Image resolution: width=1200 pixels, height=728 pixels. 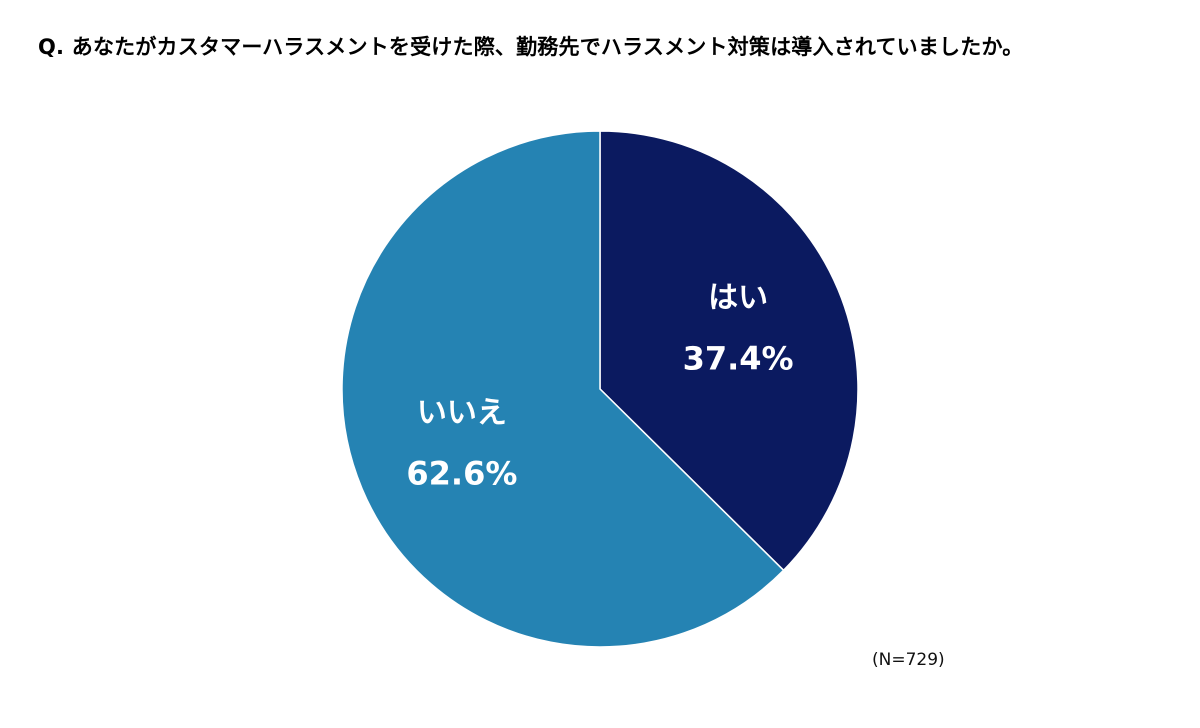 What do you see at coordinates (738, 297) in the screenshot?
I see `slice-category-label: はい` at bounding box center [738, 297].